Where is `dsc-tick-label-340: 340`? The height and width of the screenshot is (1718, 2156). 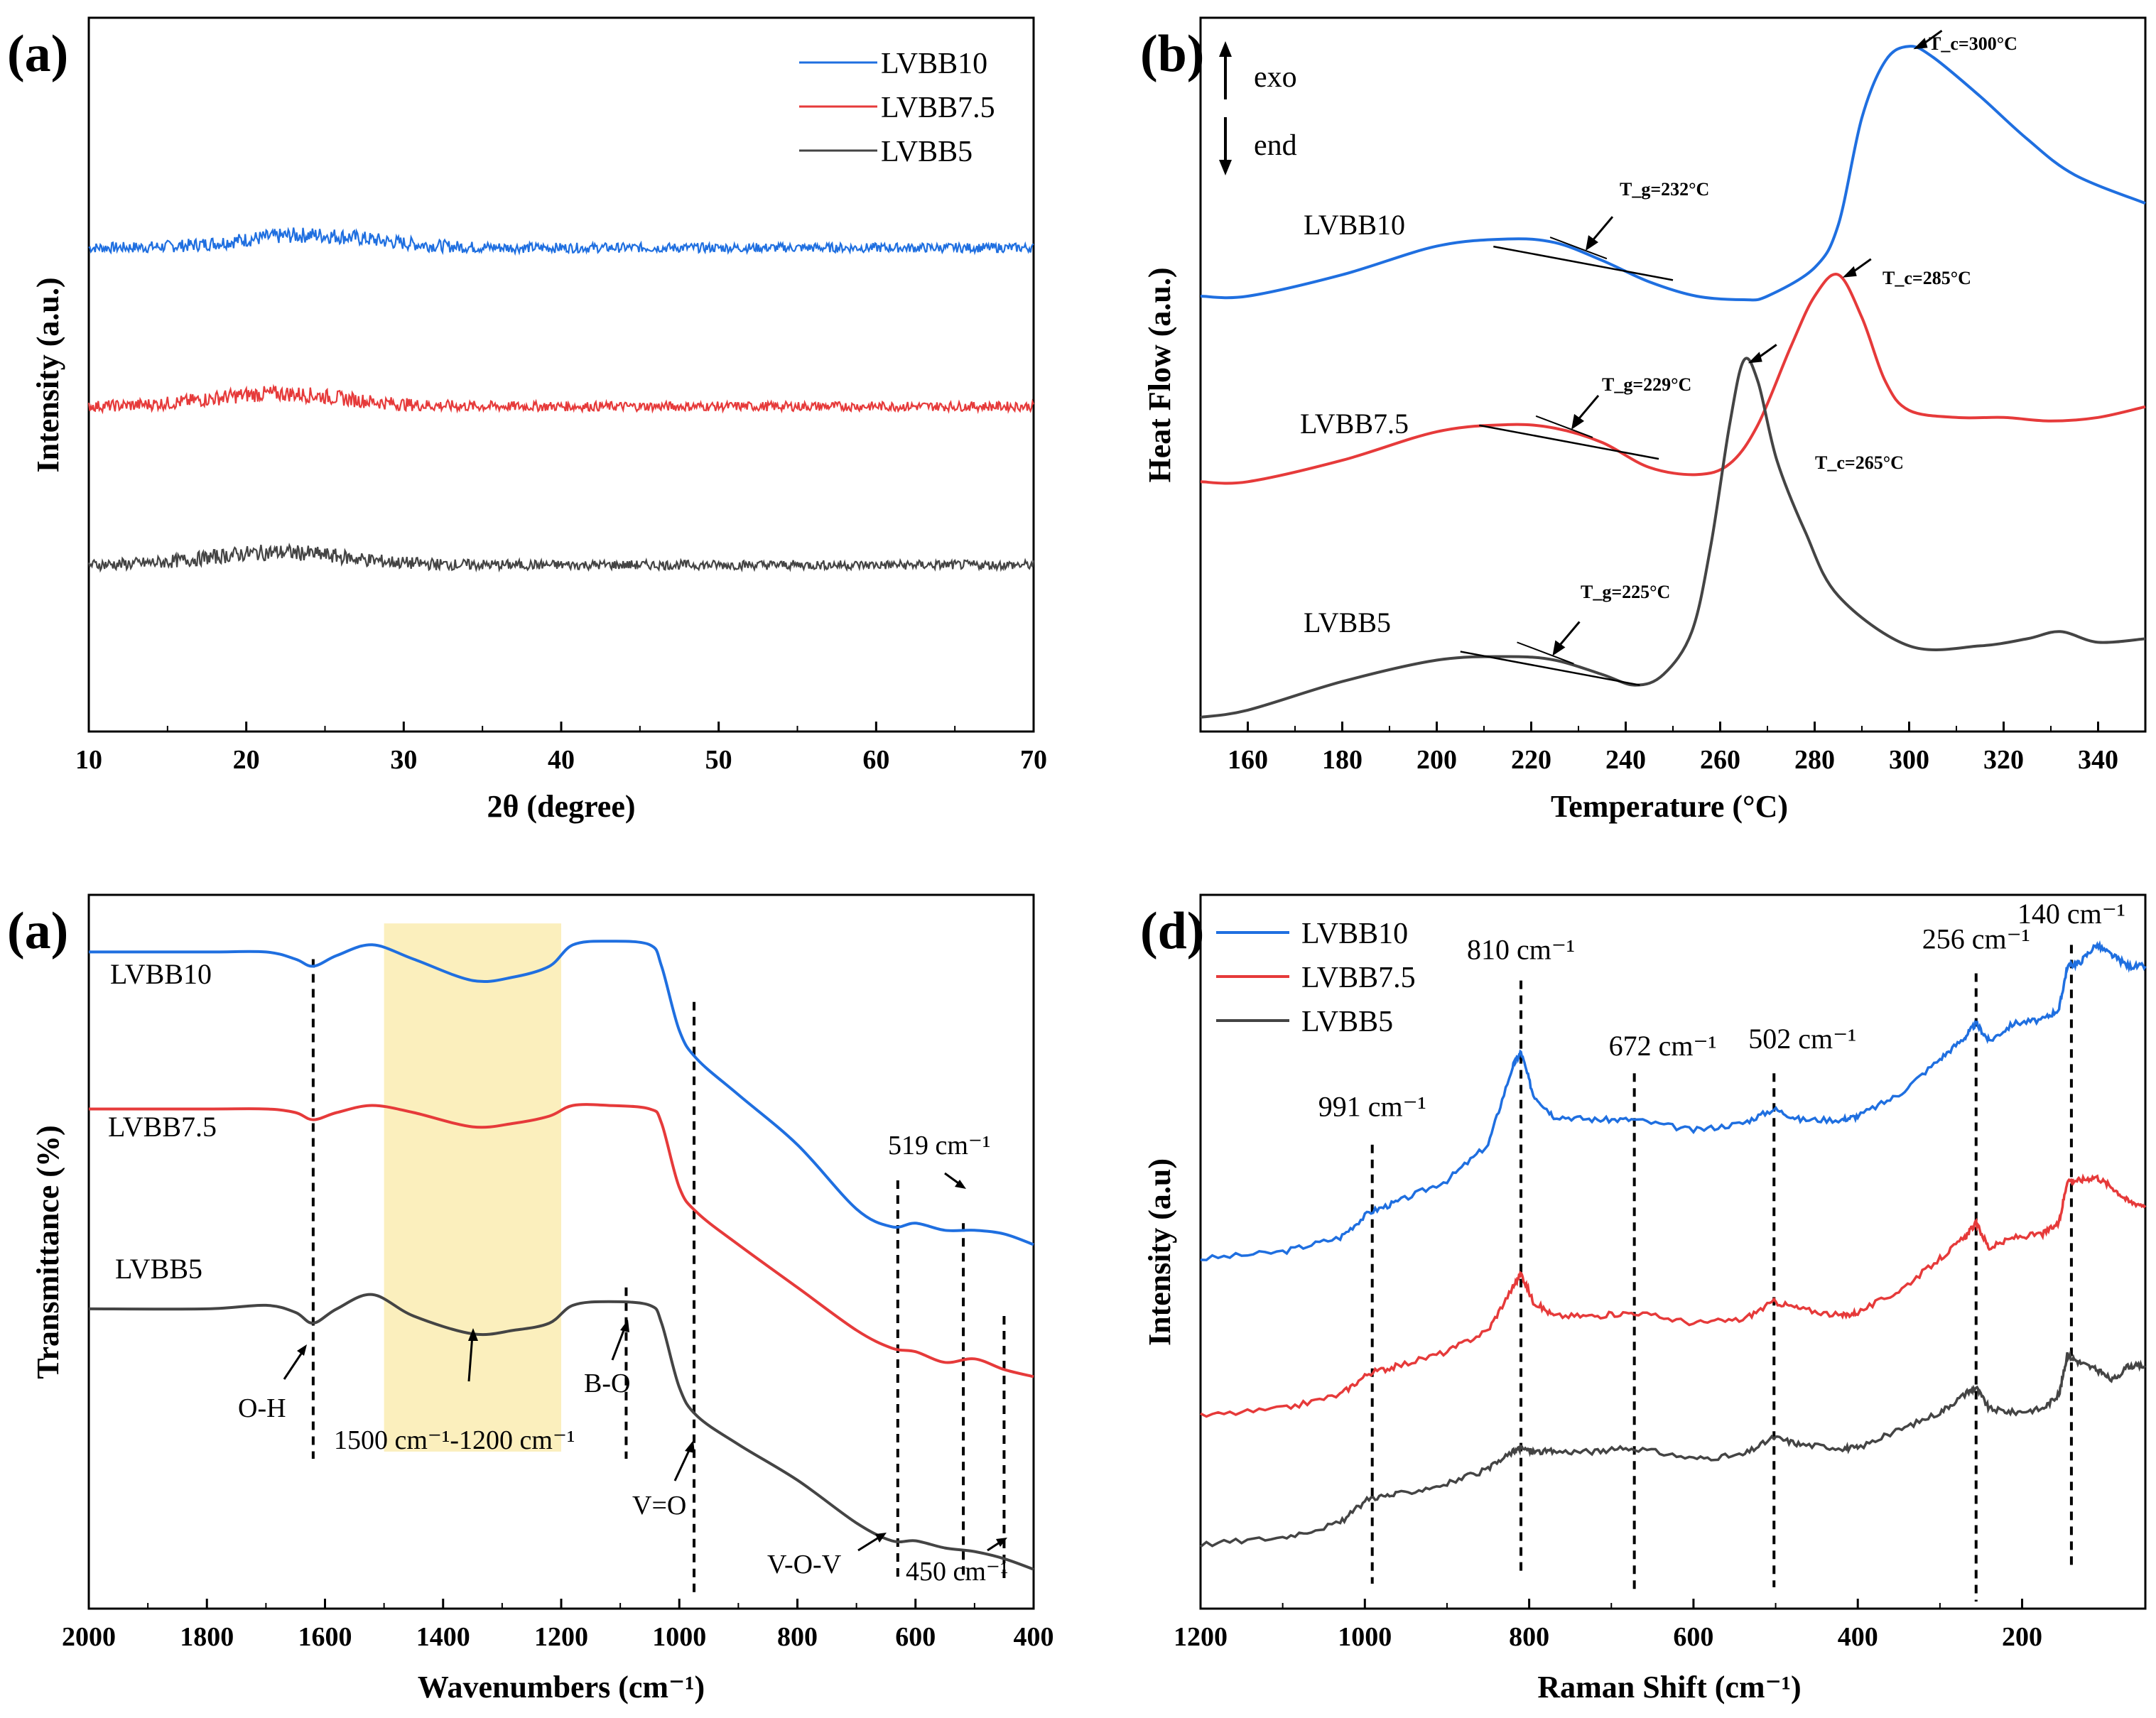 dsc-tick-label-340: 340 is located at coordinates (2098, 760).